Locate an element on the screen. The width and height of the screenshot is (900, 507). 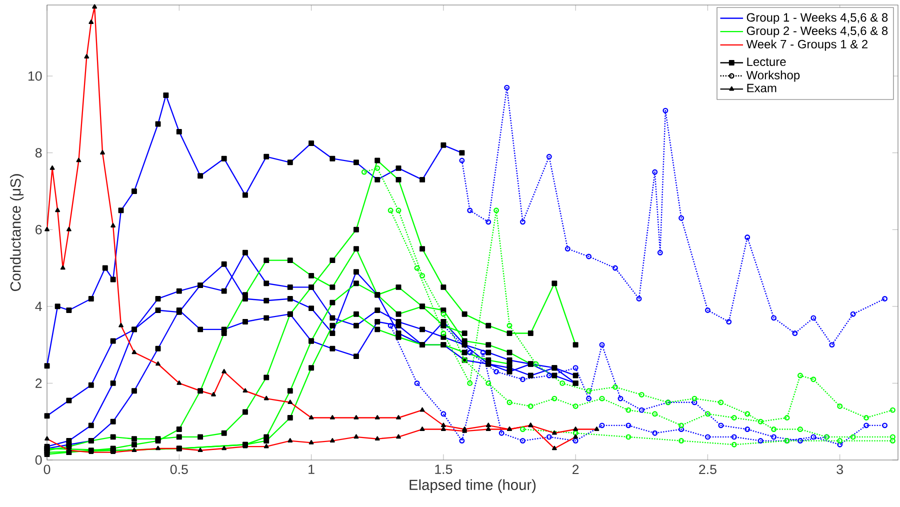
legend-label: Exam is located at coordinates (761, 88).